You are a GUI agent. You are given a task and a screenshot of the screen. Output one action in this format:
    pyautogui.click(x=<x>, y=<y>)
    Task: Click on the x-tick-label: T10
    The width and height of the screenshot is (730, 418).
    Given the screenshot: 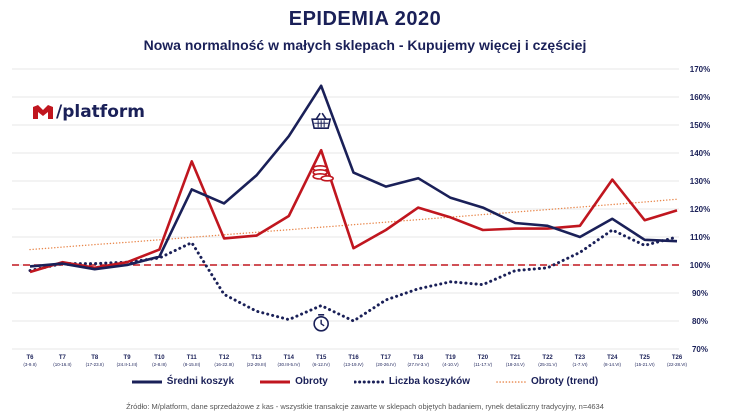 What is the action you would take?
    pyautogui.click(x=159, y=358)
    